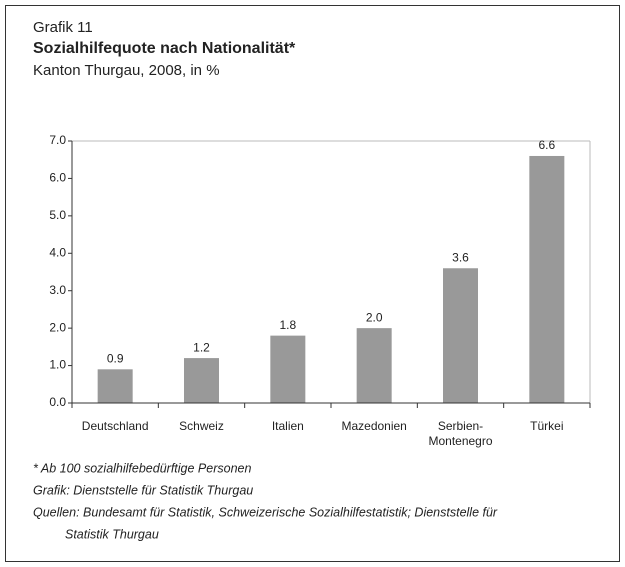 Image resolution: width=625 pixels, height=567 pixels. I want to click on y-tick-label: 0.0, so click(57, 402).